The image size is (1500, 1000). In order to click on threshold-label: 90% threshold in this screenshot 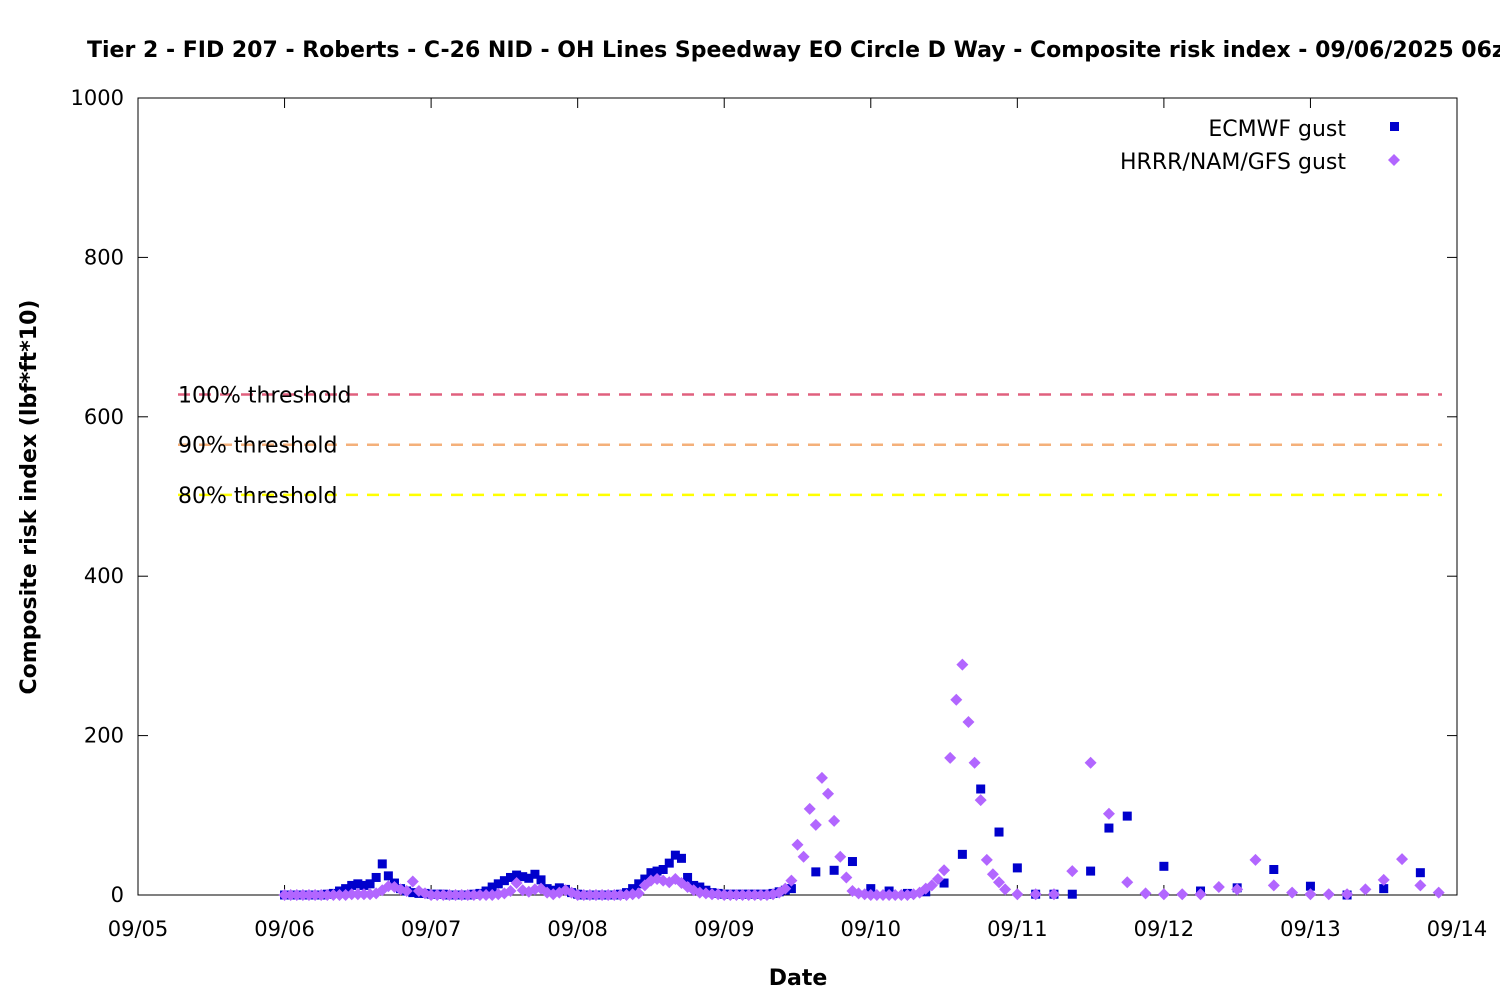, I will do `click(258, 446)`.